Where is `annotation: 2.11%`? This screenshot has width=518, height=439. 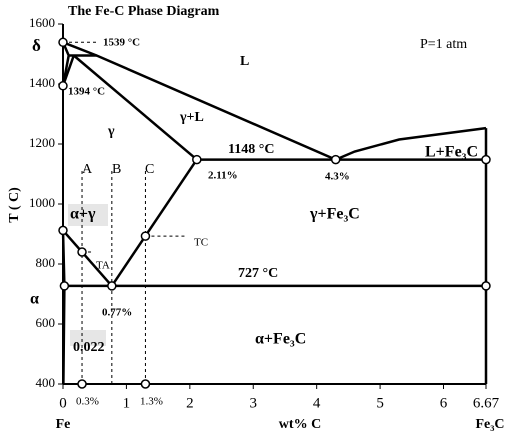
annotation: 2.11% is located at coordinates (223, 176).